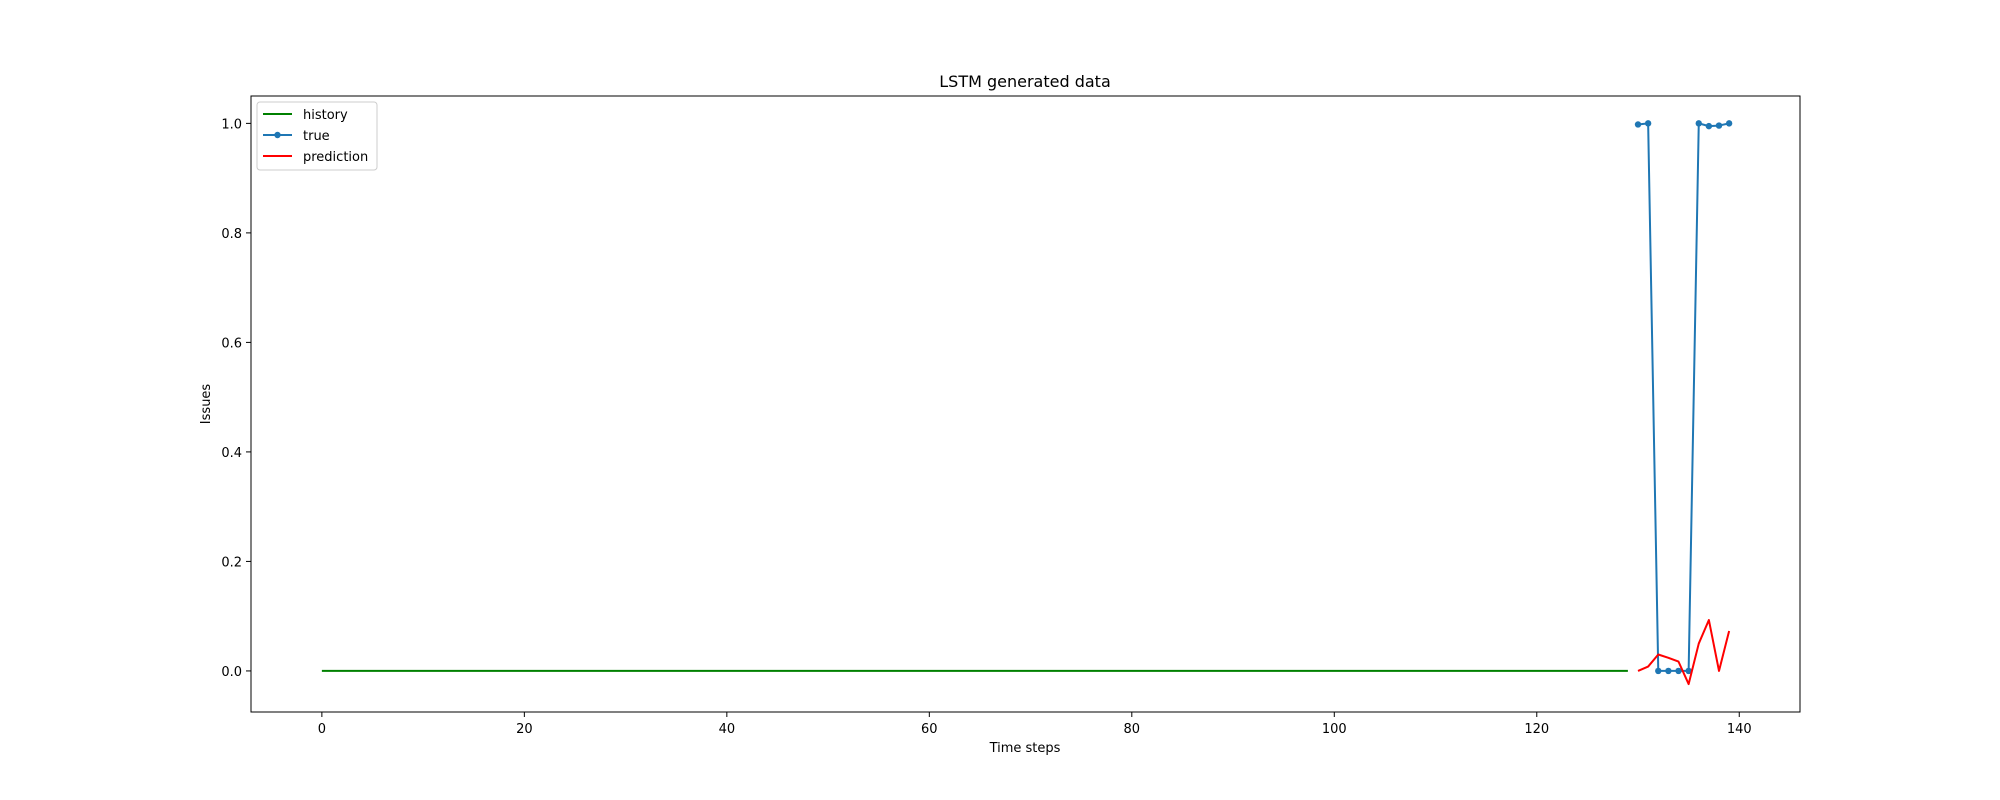  What do you see at coordinates (1025, 748) in the screenshot?
I see `x-axis-label: Time steps` at bounding box center [1025, 748].